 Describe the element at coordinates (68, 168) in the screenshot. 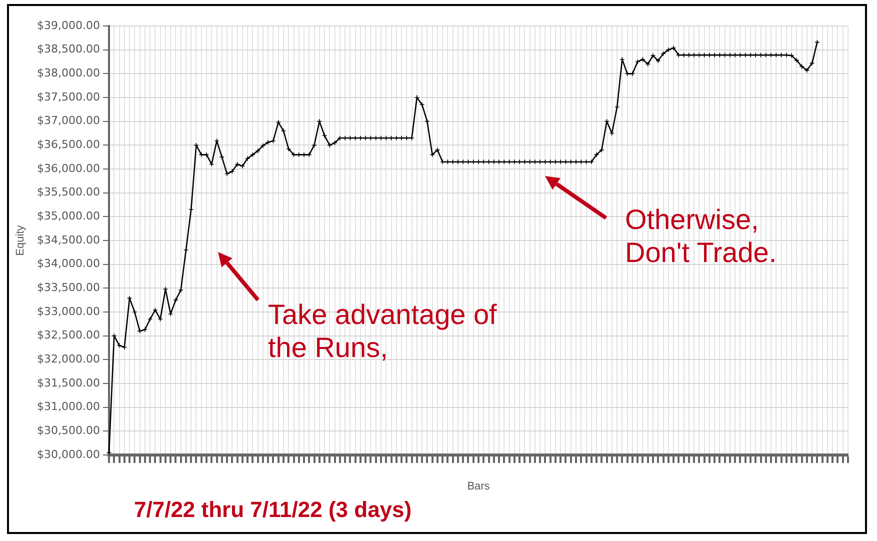

I see `y-tick-label: $36,000.00` at that location.